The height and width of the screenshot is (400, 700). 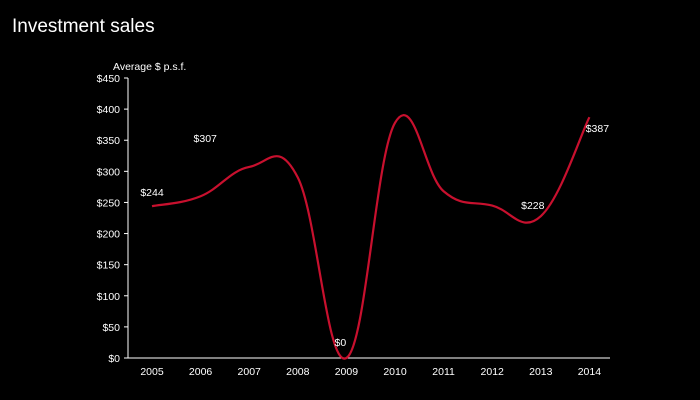 What do you see at coordinates (149, 67) in the screenshot?
I see `y-axis-label: Average $ p.s.f.` at bounding box center [149, 67].